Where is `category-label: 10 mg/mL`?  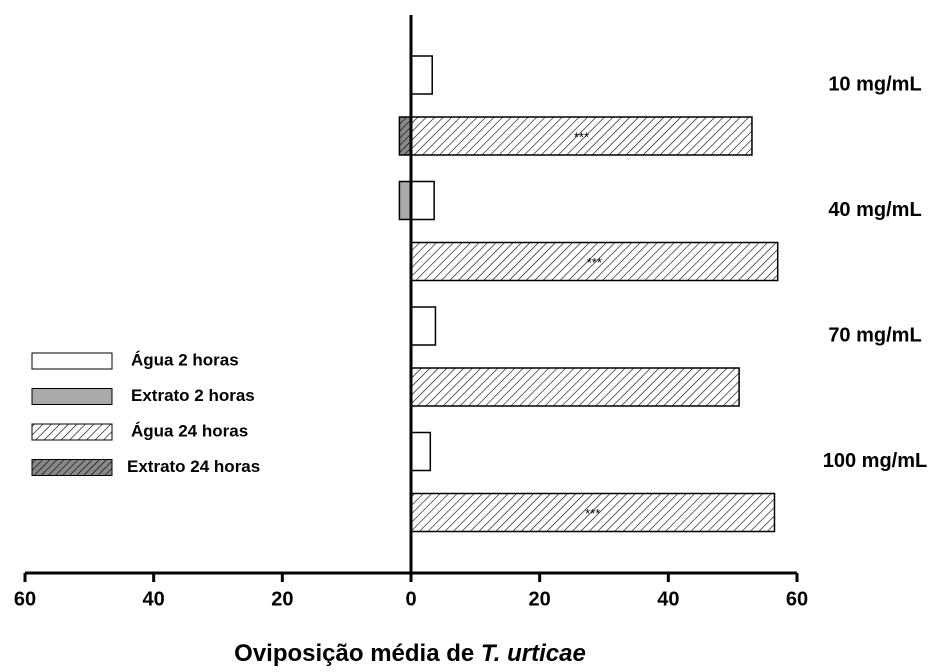
category-label: 10 mg/mL is located at coordinates (874, 84).